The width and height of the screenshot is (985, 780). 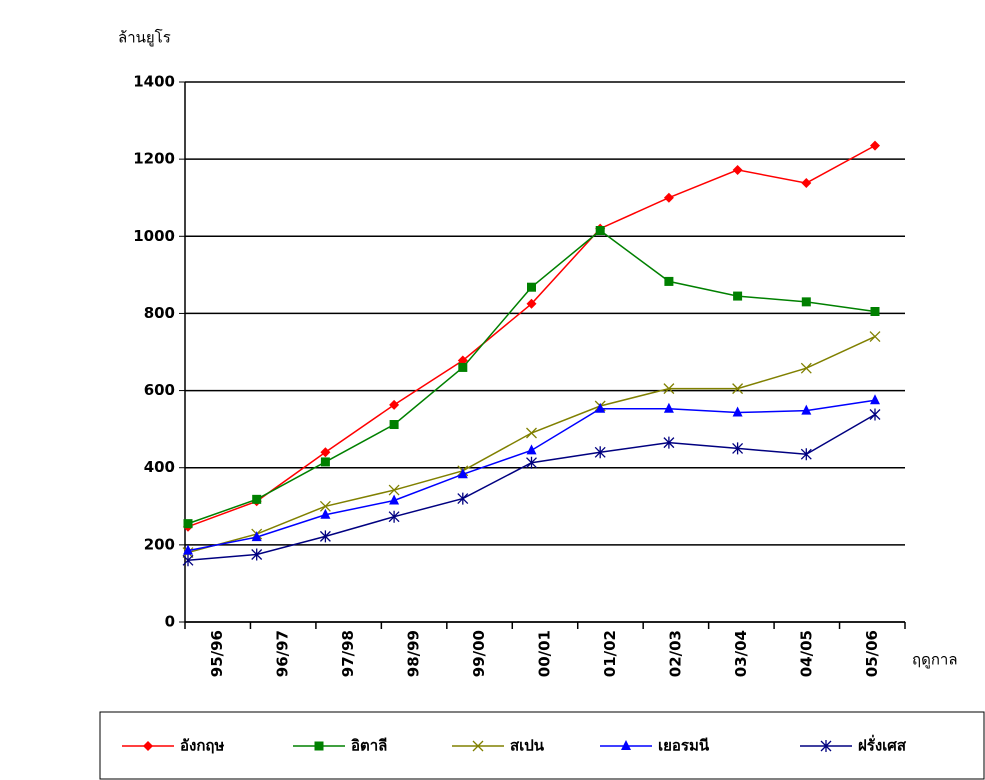 I want to click on x-tick-label: 95/96, so click(x=217, y=653).